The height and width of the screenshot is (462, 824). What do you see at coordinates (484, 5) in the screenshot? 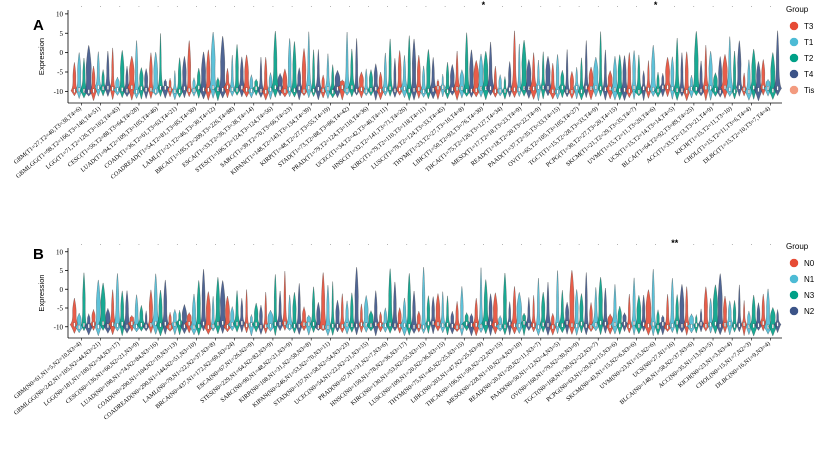
I see `significance-label: *` at bounding box center [484, 5].